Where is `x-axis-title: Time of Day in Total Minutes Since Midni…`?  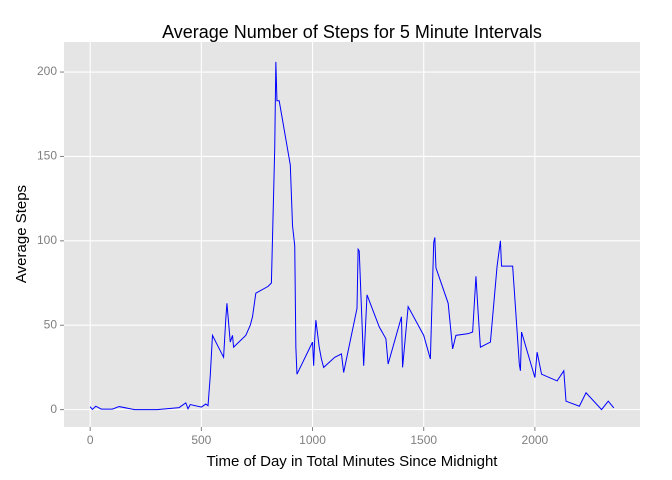 x-axis-title: Time of Day in Total Minutes Since Midni… is located at coordinates (353, 461).